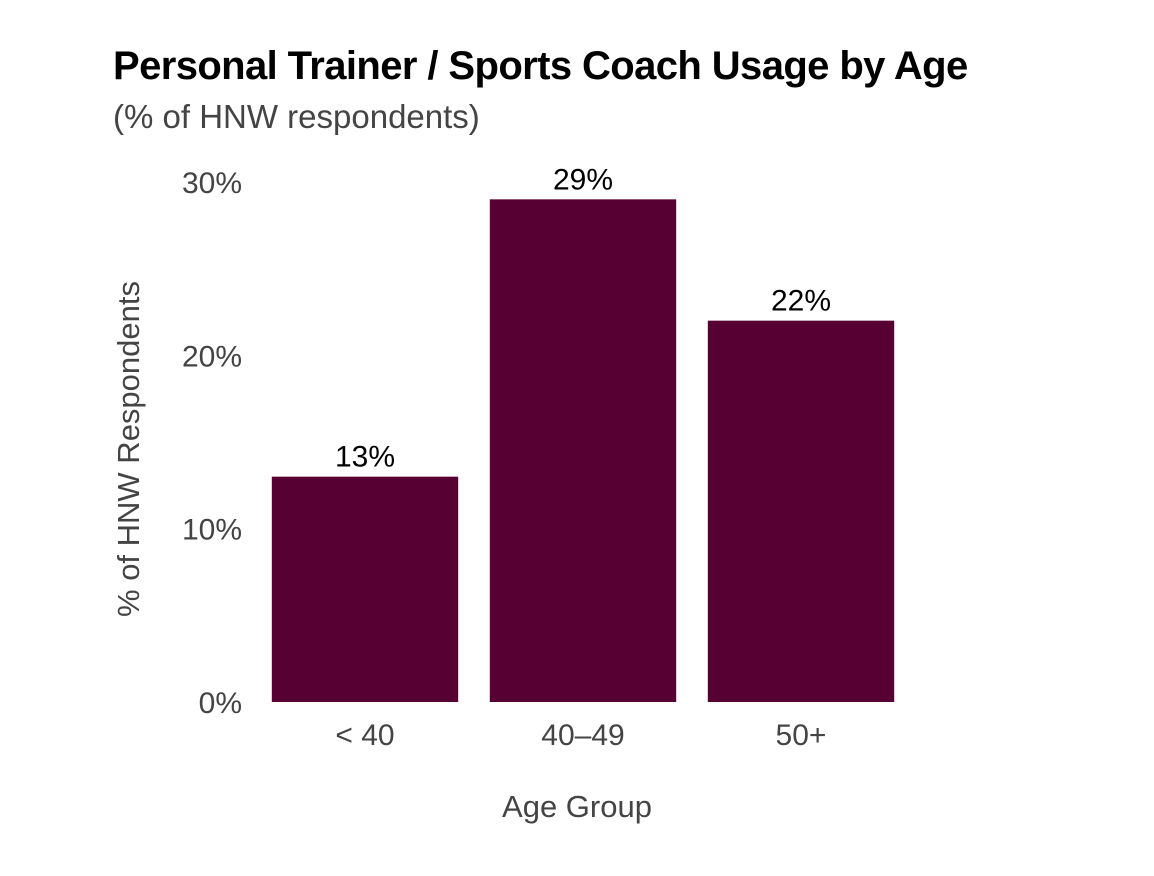  What do you see at coordinates (296, 116) in the screenshot?
I see `chart-subtitle: (% of HNW respondents)` at bounding box center [296, 116].